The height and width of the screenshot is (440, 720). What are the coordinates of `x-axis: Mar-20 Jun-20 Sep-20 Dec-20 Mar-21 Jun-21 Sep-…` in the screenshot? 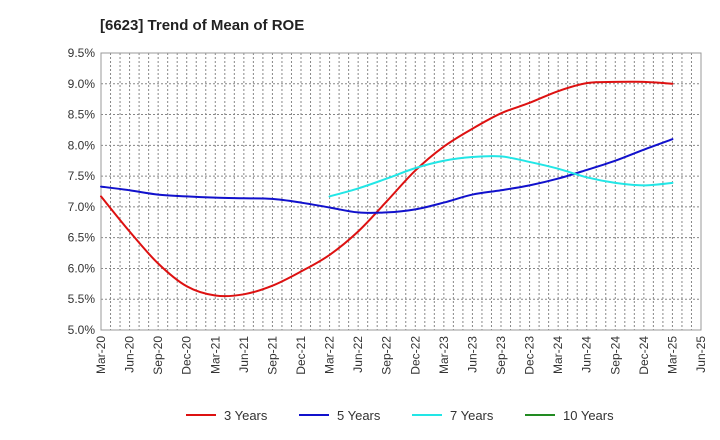 It's located at (401, 355).